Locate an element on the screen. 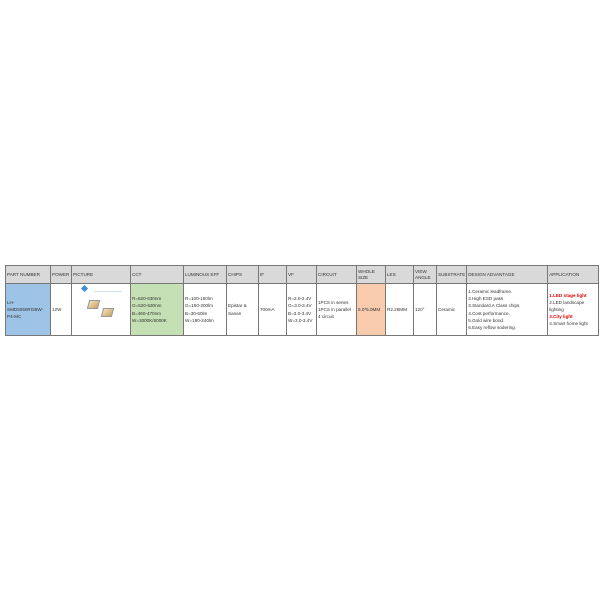 The height and width of the screenshot is (600, 600). circuit-line: 1PCS in parallel is located at coordinates (334, 309).